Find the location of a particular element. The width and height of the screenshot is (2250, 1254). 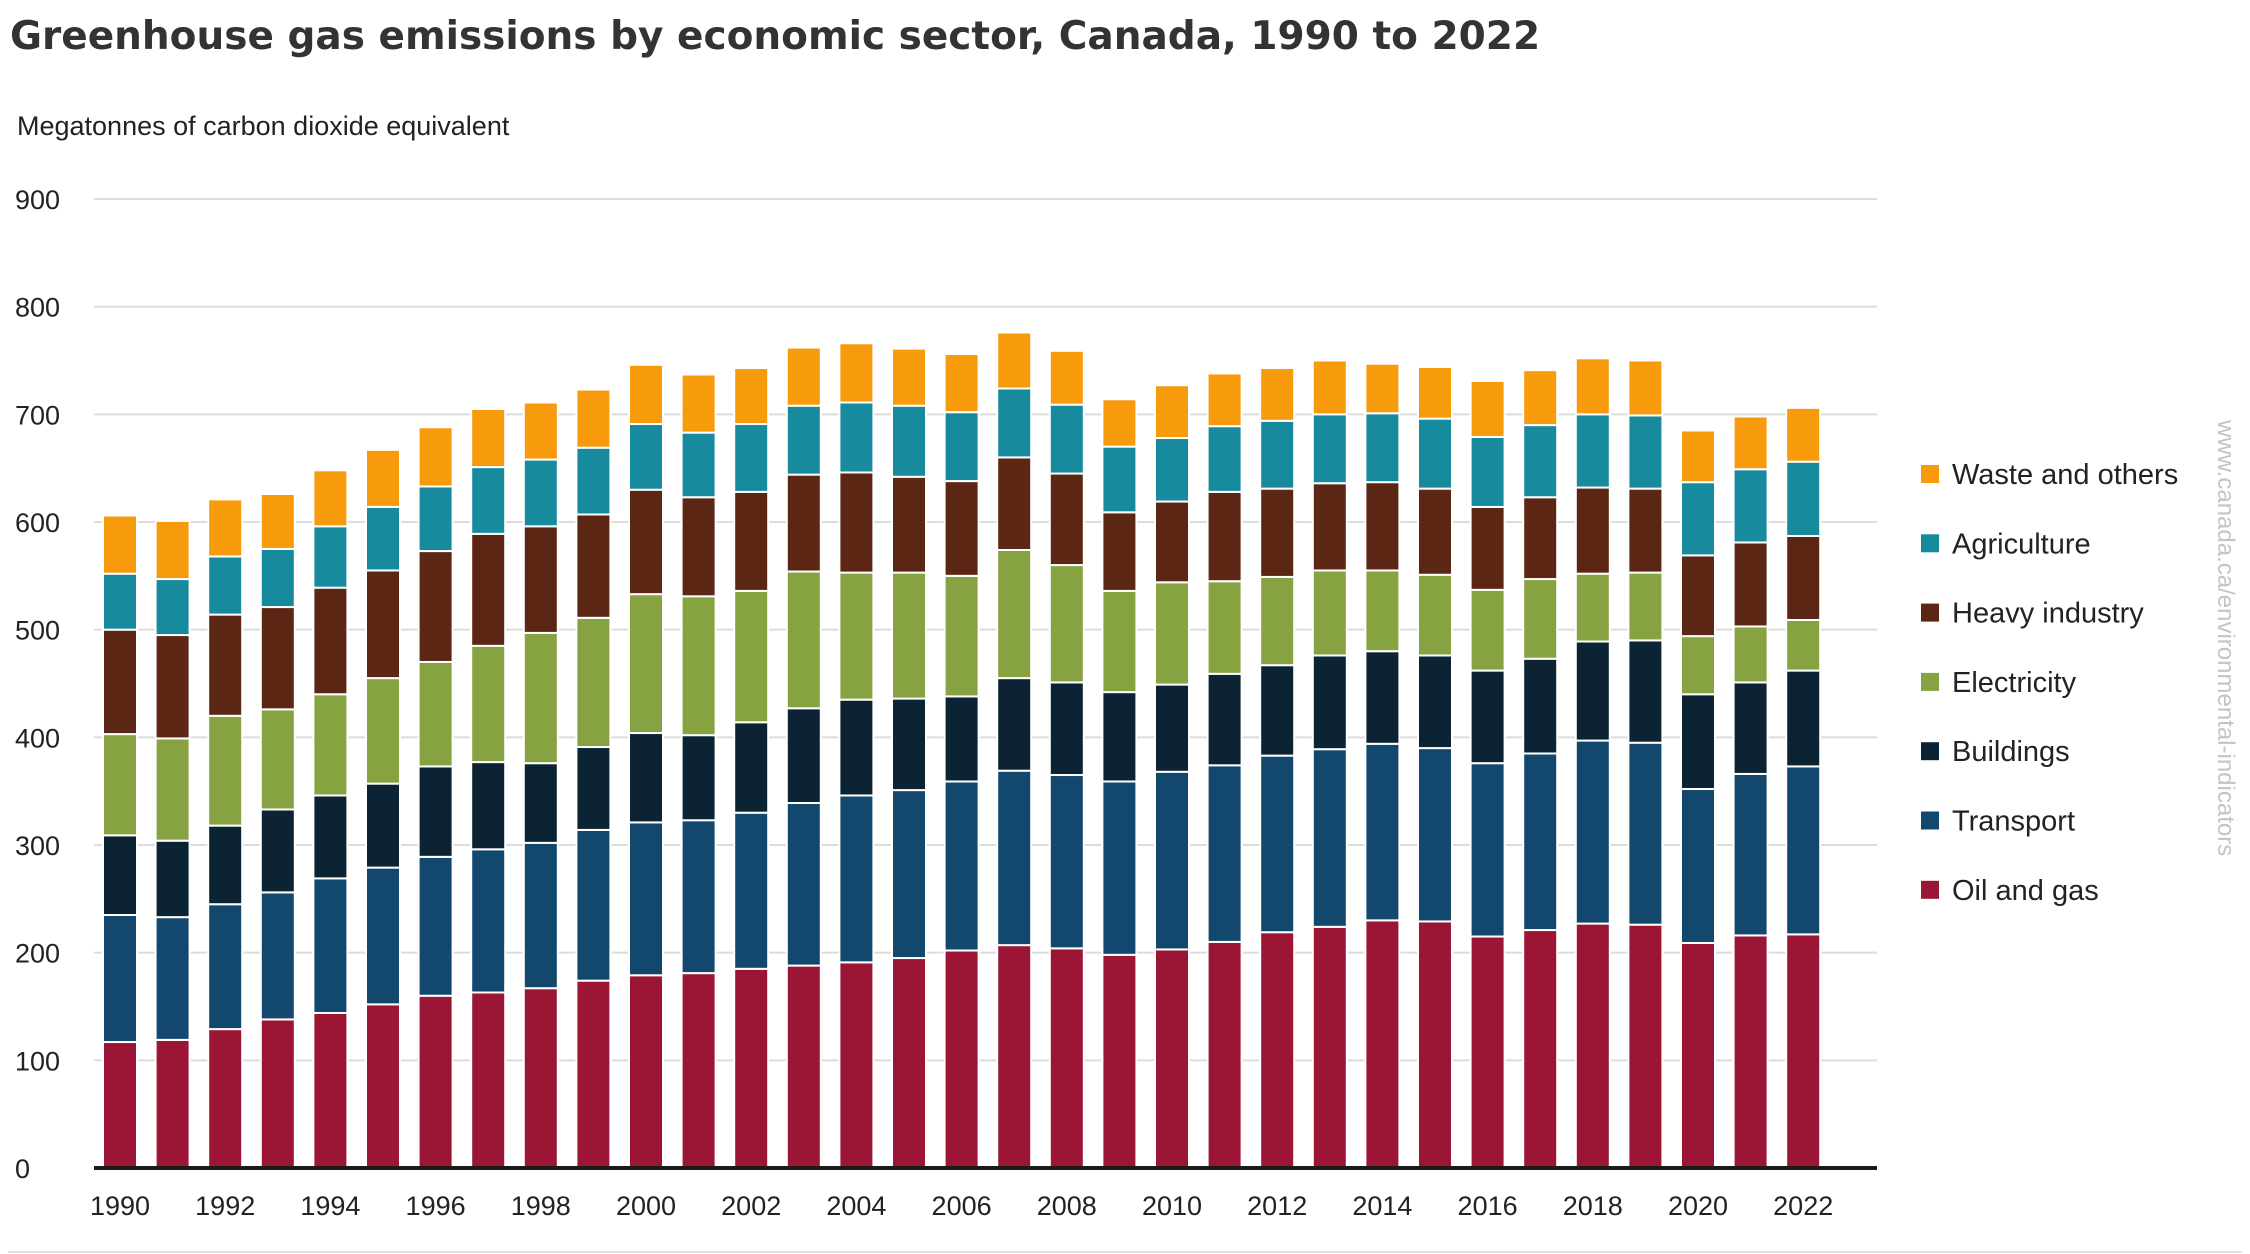

bar-segment: Heavy industry 1992: 94 is located at coordinates (225, 665).